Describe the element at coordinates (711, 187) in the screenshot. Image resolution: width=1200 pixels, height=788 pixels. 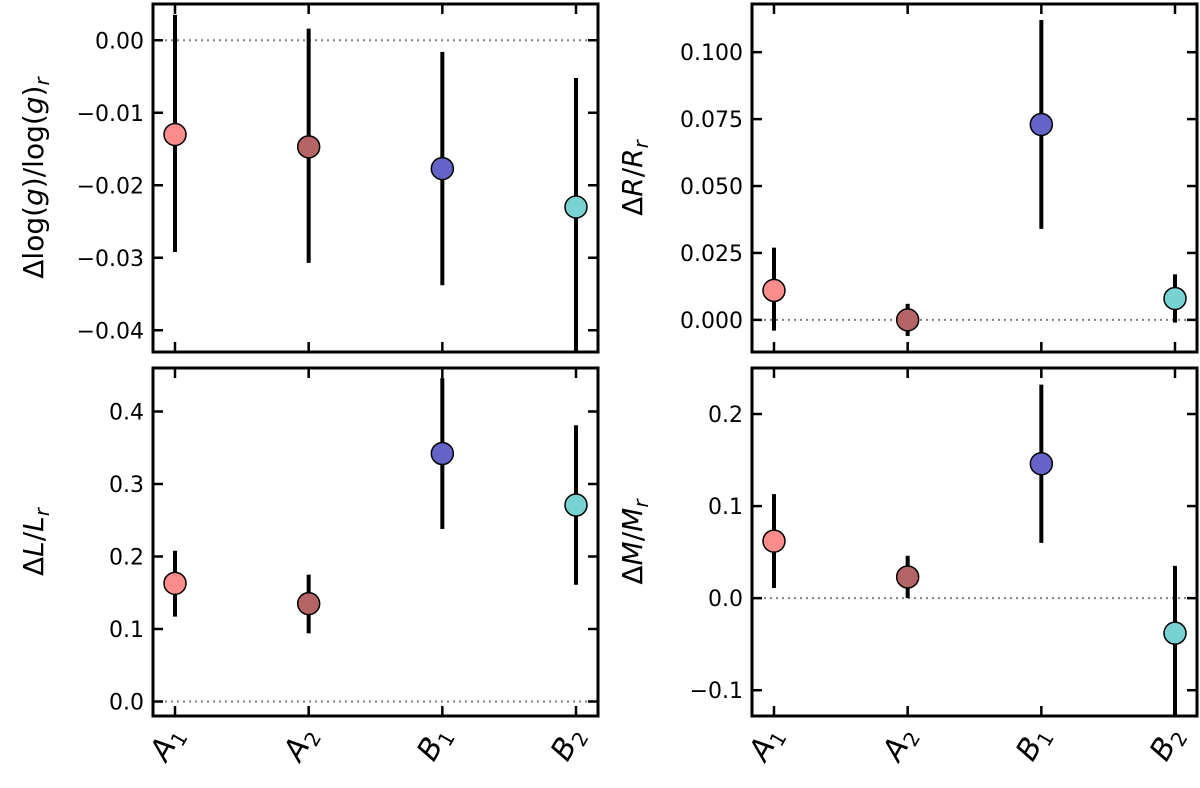
I see `y-tick-label: 0.050` at that location.